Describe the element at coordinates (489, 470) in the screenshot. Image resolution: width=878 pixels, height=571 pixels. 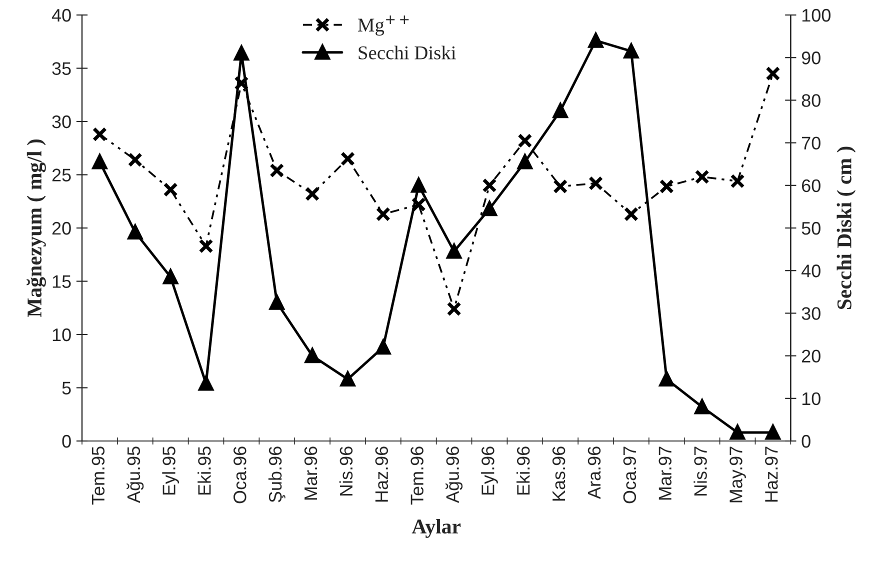
I see `x-tick-label: Eyl.96` at that location.